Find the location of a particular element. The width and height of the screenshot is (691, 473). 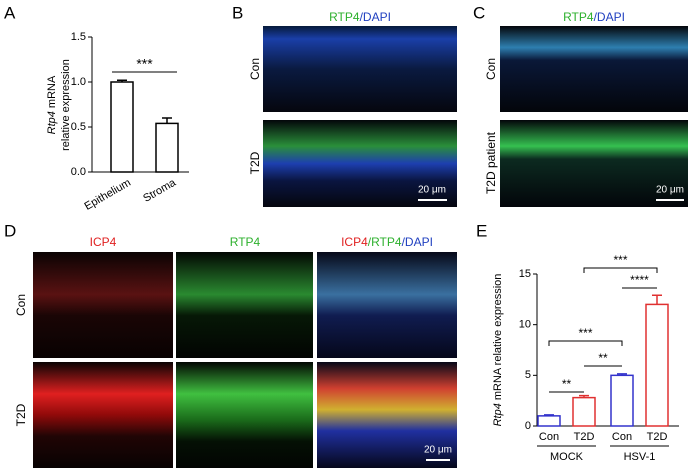

row-label: T2D patient is located at coordinates (491, 162).